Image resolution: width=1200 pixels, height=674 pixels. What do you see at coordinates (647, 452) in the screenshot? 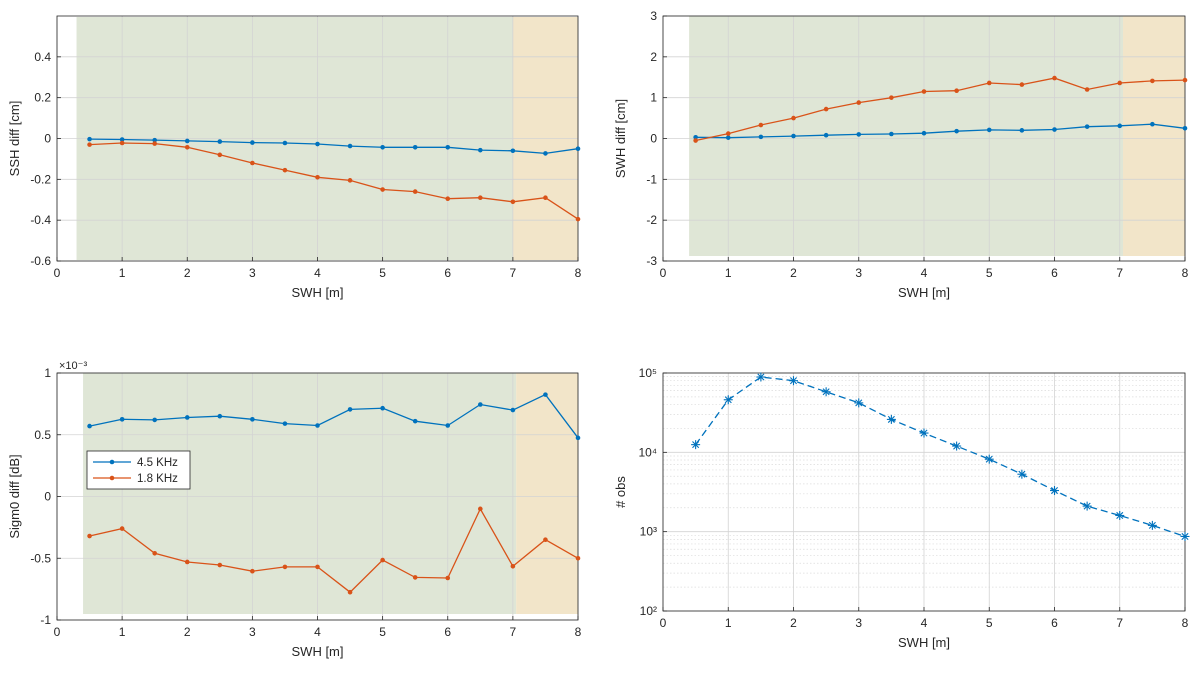
I see `y-tick-label: 10⁴` at bounding box center [647, 452].